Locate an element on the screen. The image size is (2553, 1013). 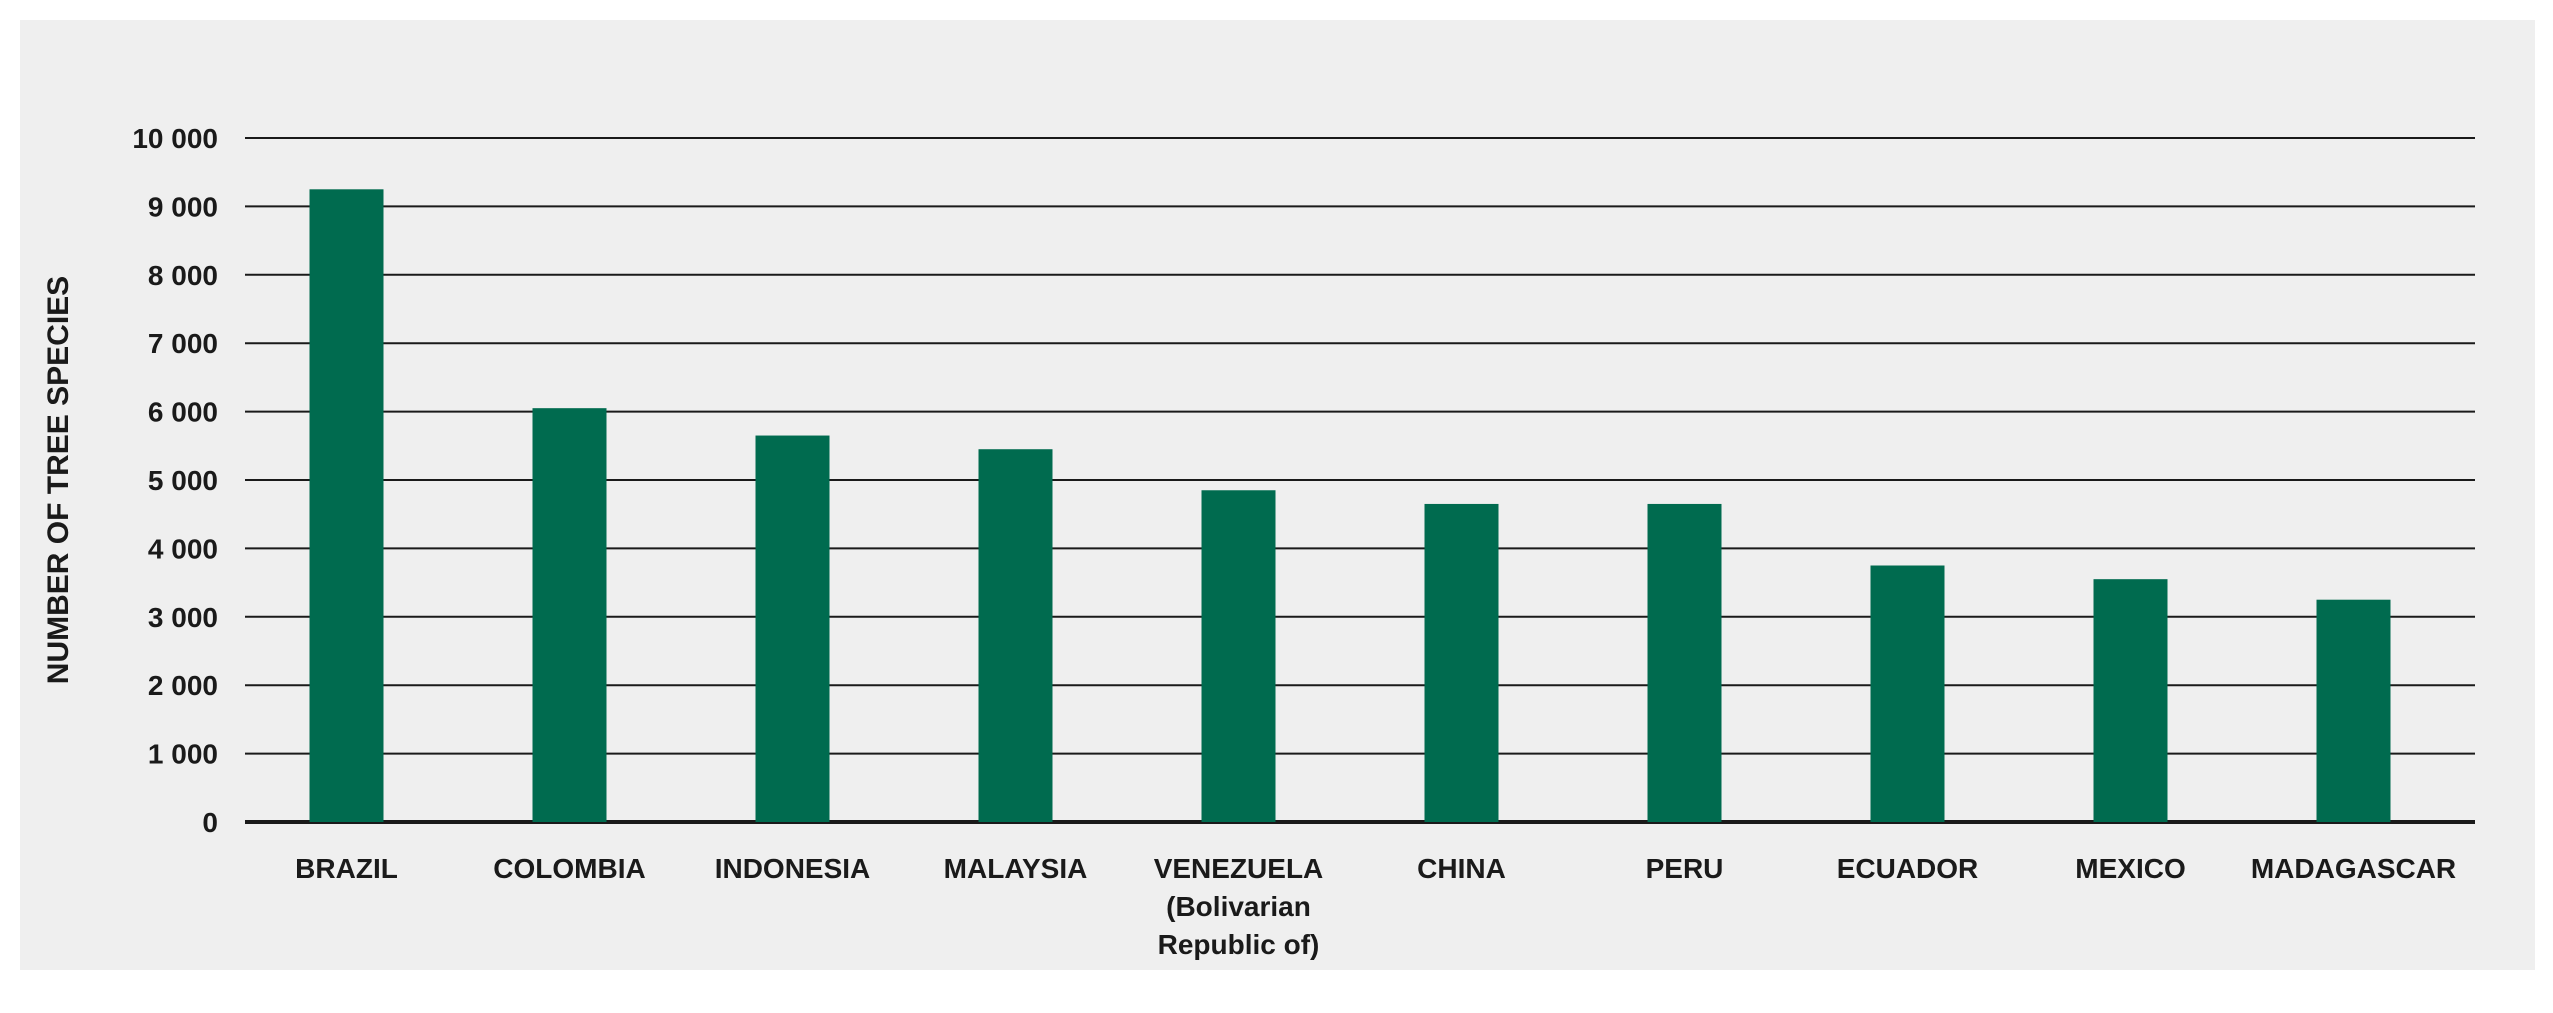
y-tick-label: 2 000 is located at coordinates (183, 685).